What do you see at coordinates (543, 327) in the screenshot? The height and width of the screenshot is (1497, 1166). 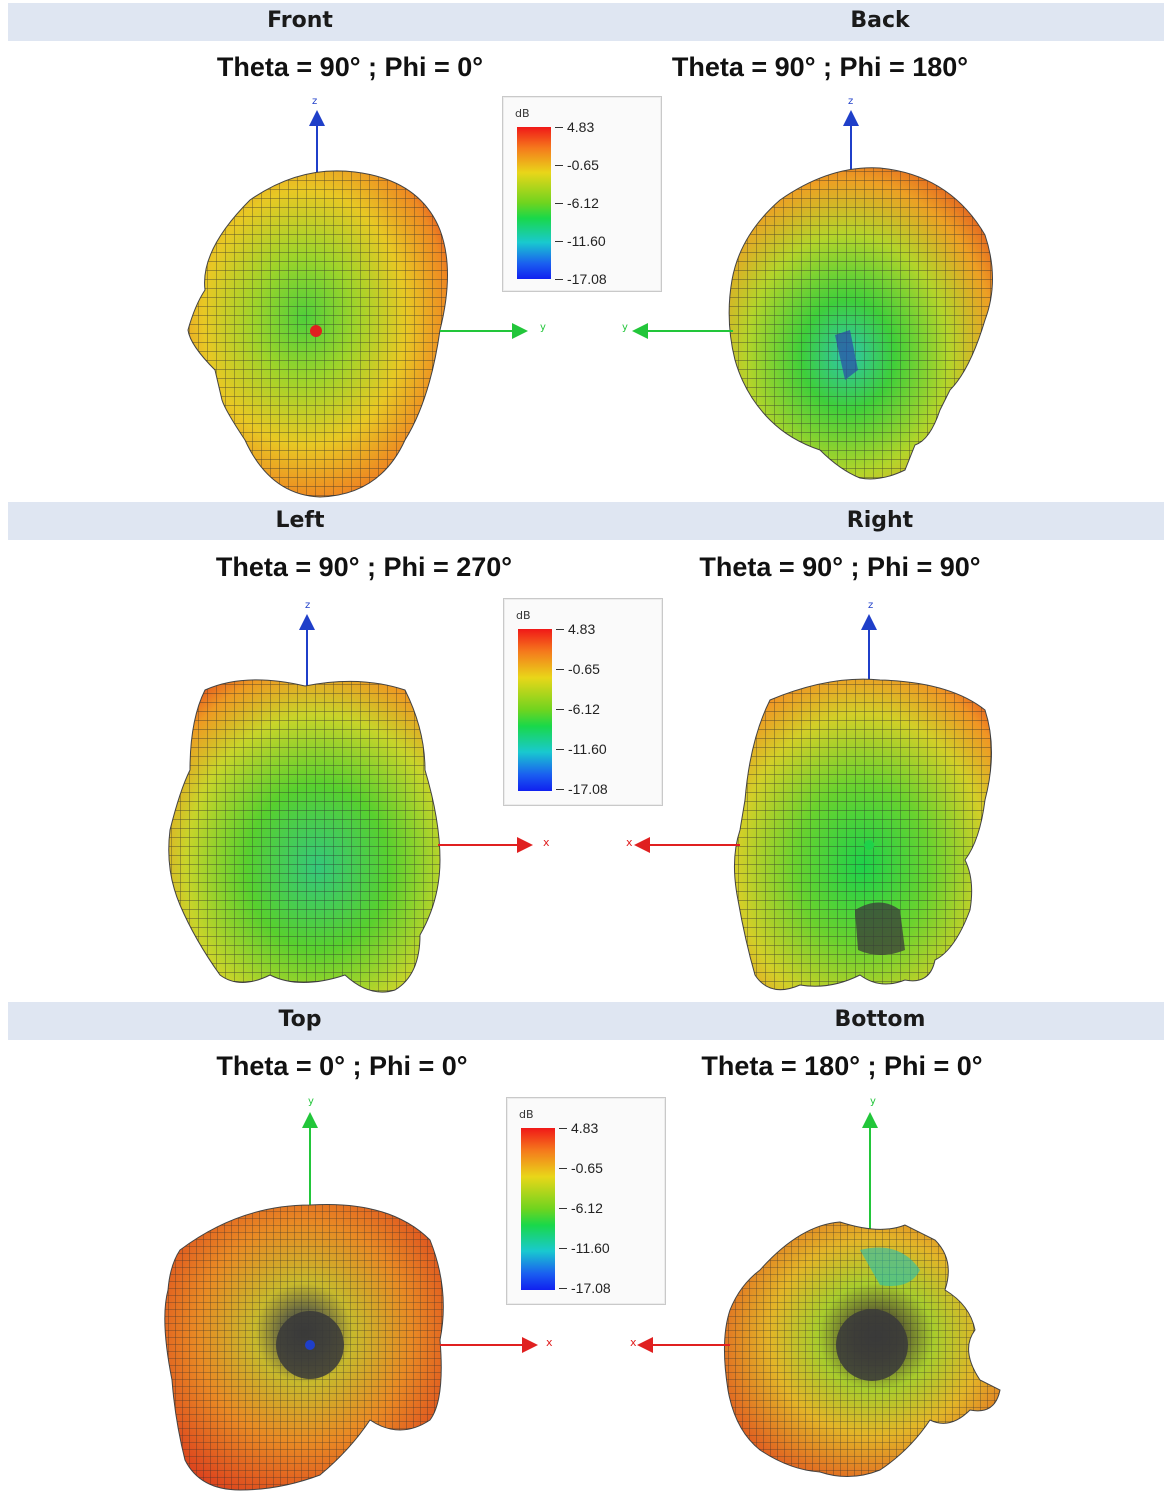 I see `axis-label-front-y: y` at bounding box center [543, 327].